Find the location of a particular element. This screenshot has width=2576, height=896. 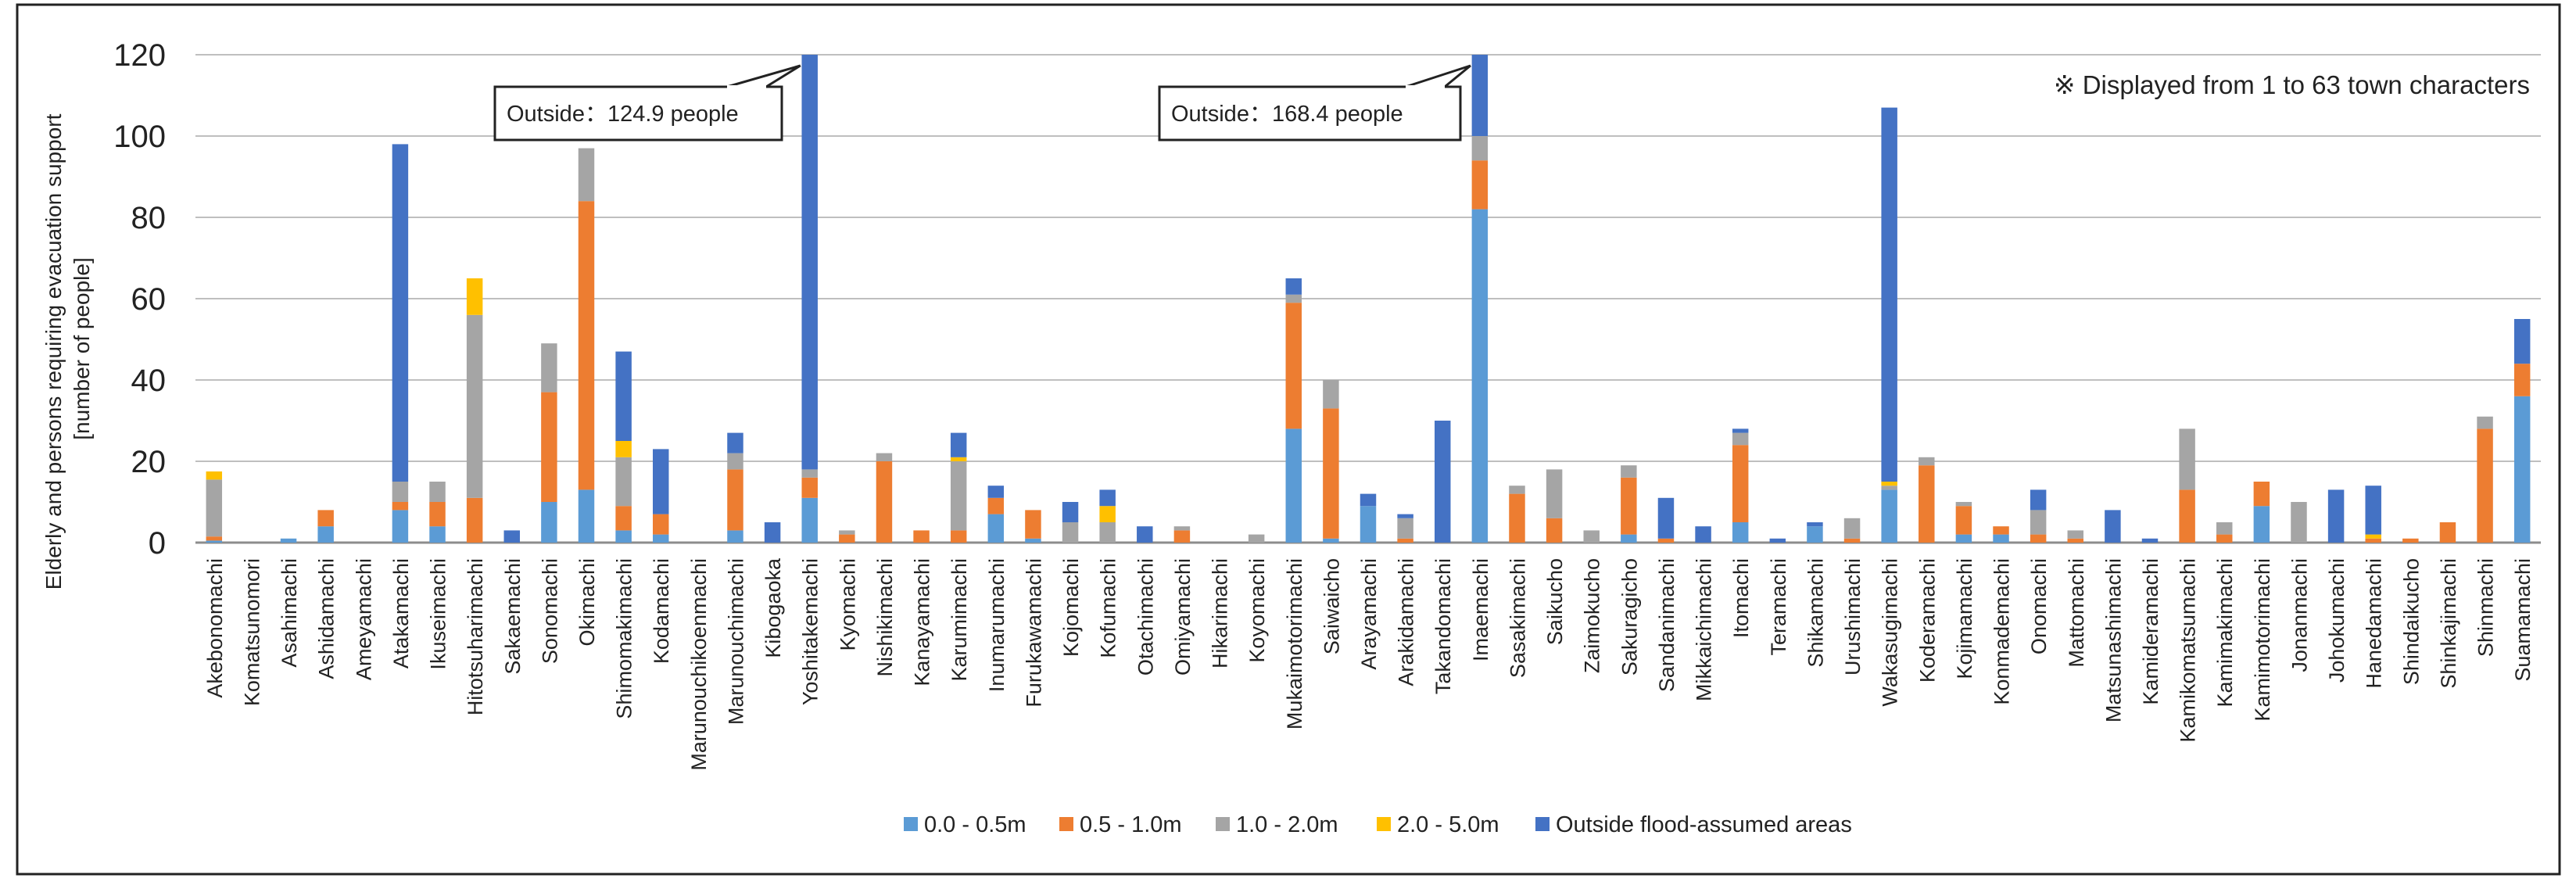

bar-imaemachi-outside-flood-assumed-areas is located at coordinates (1480, 95).